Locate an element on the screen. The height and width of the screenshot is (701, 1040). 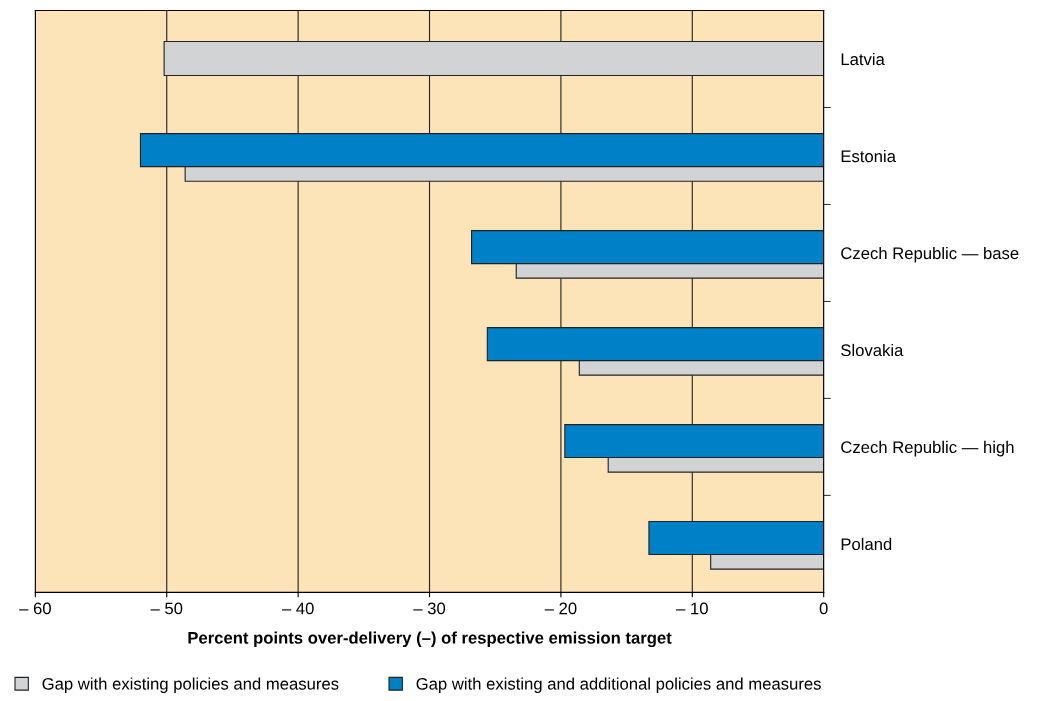
x-tick-label: – 60 is located at coordinates (35, 608).